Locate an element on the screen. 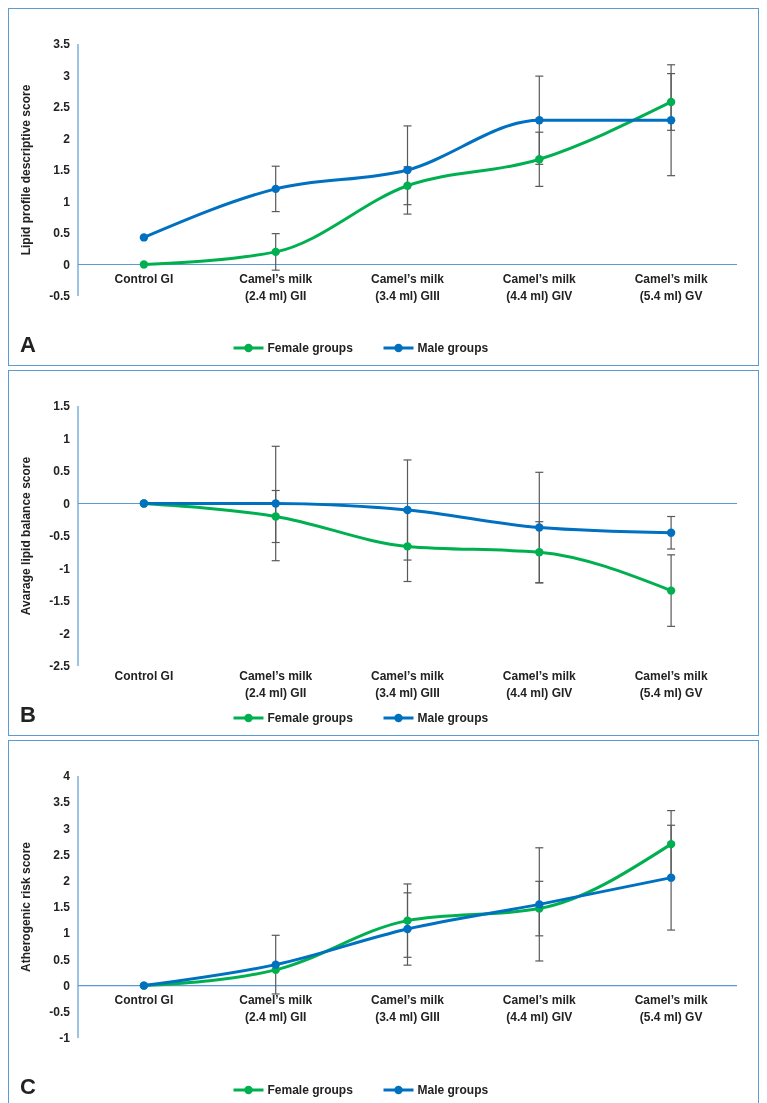  text: B is located at coordinates (28, 714).